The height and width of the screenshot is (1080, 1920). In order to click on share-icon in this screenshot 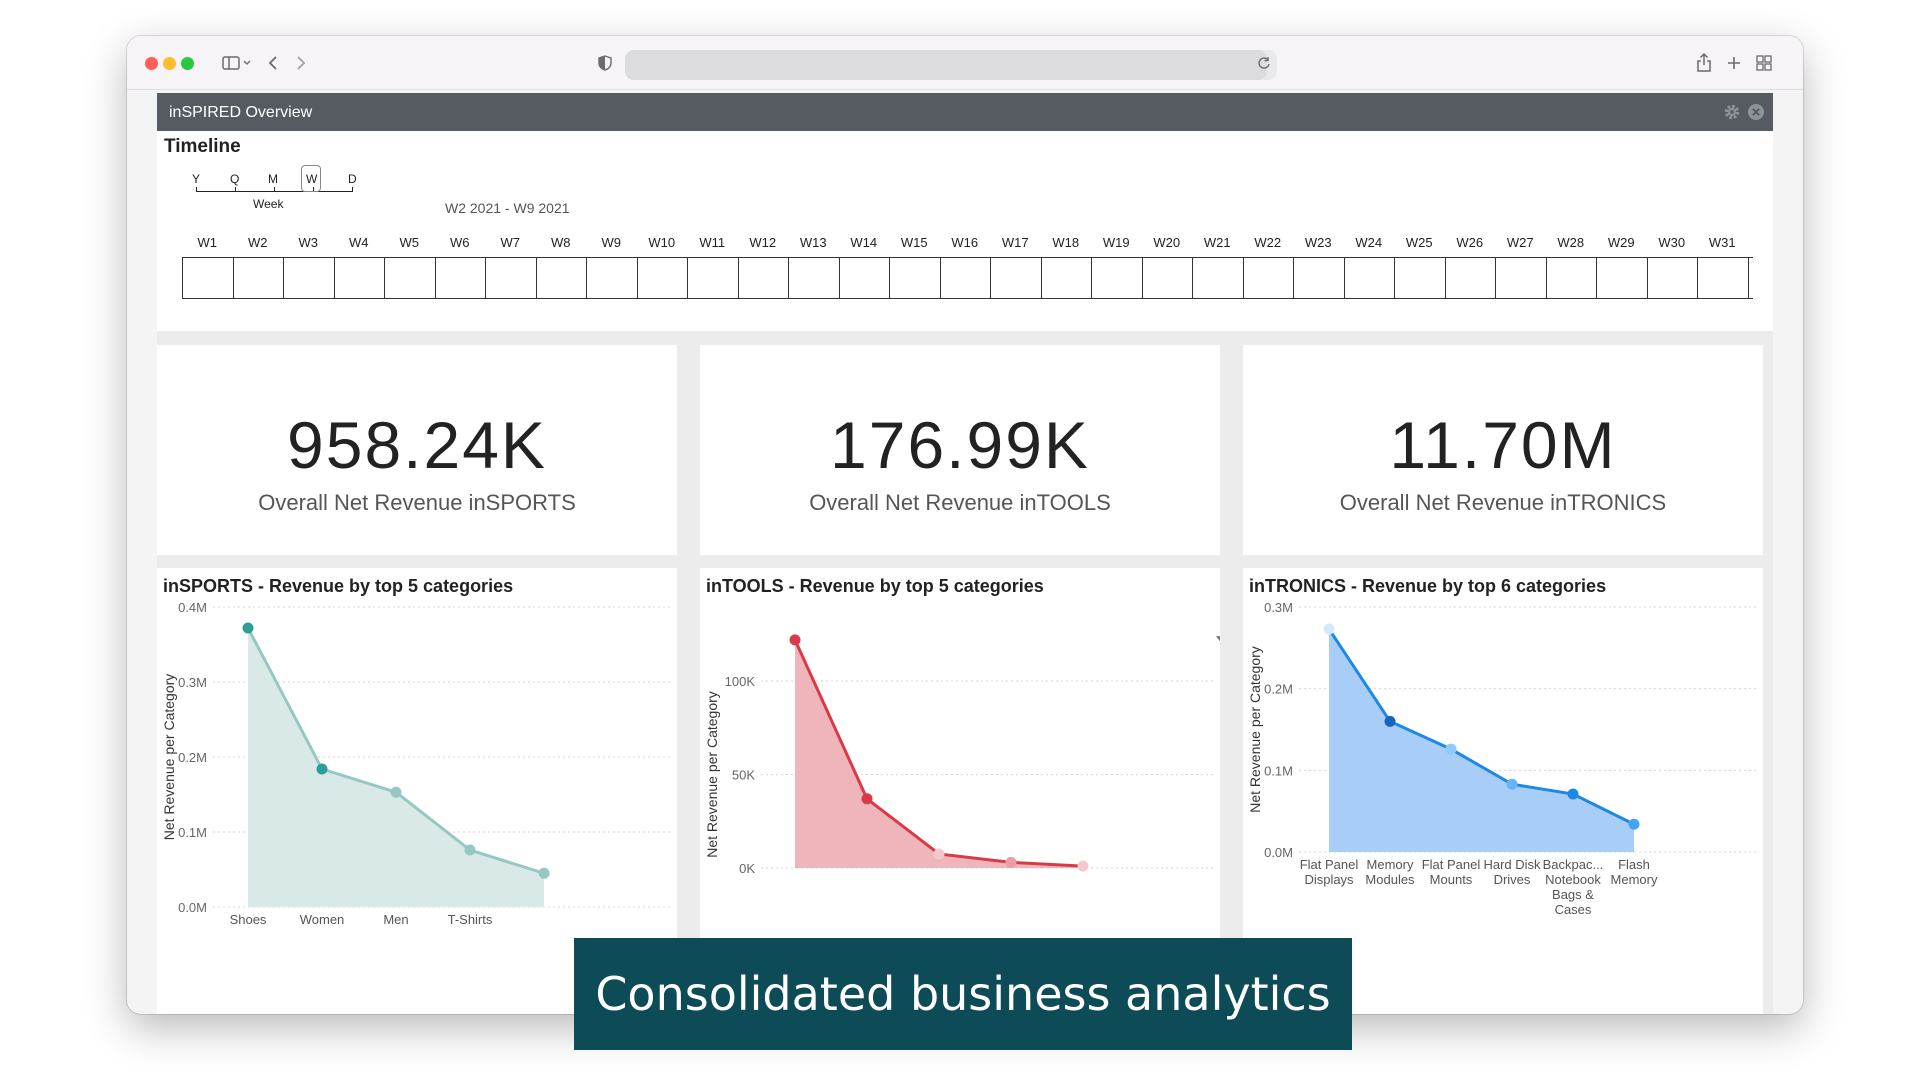, I will do `click(1704, 63)`.